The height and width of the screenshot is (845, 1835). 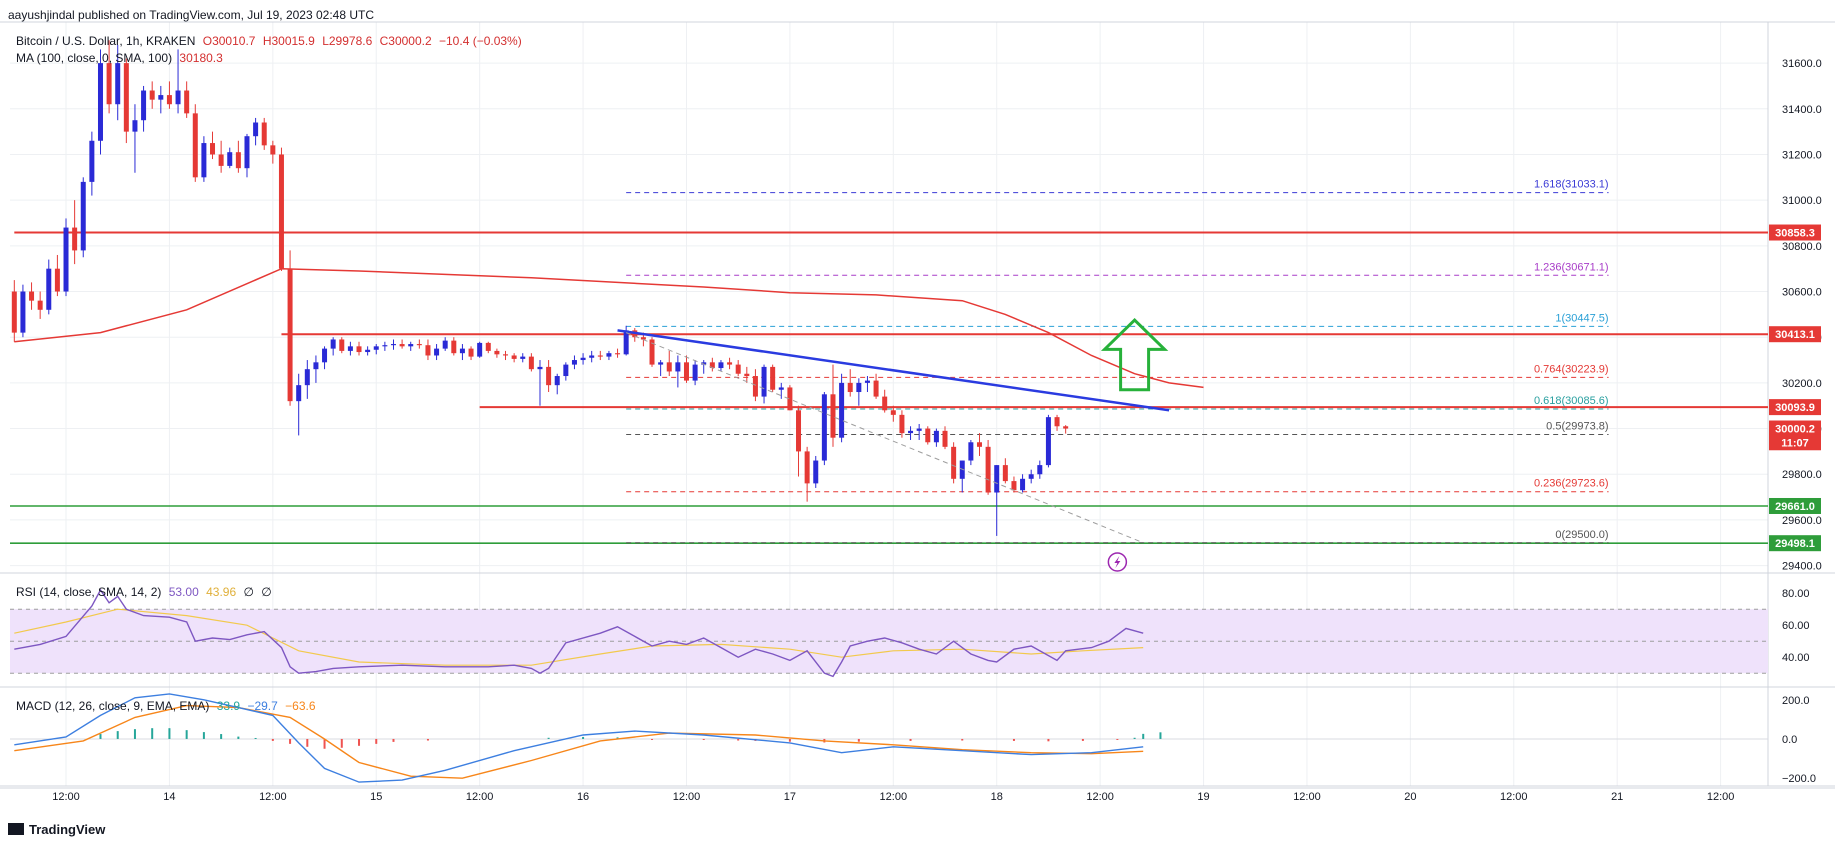 I want to click on rsi-value: 53.00, so click(x=183, y=592).